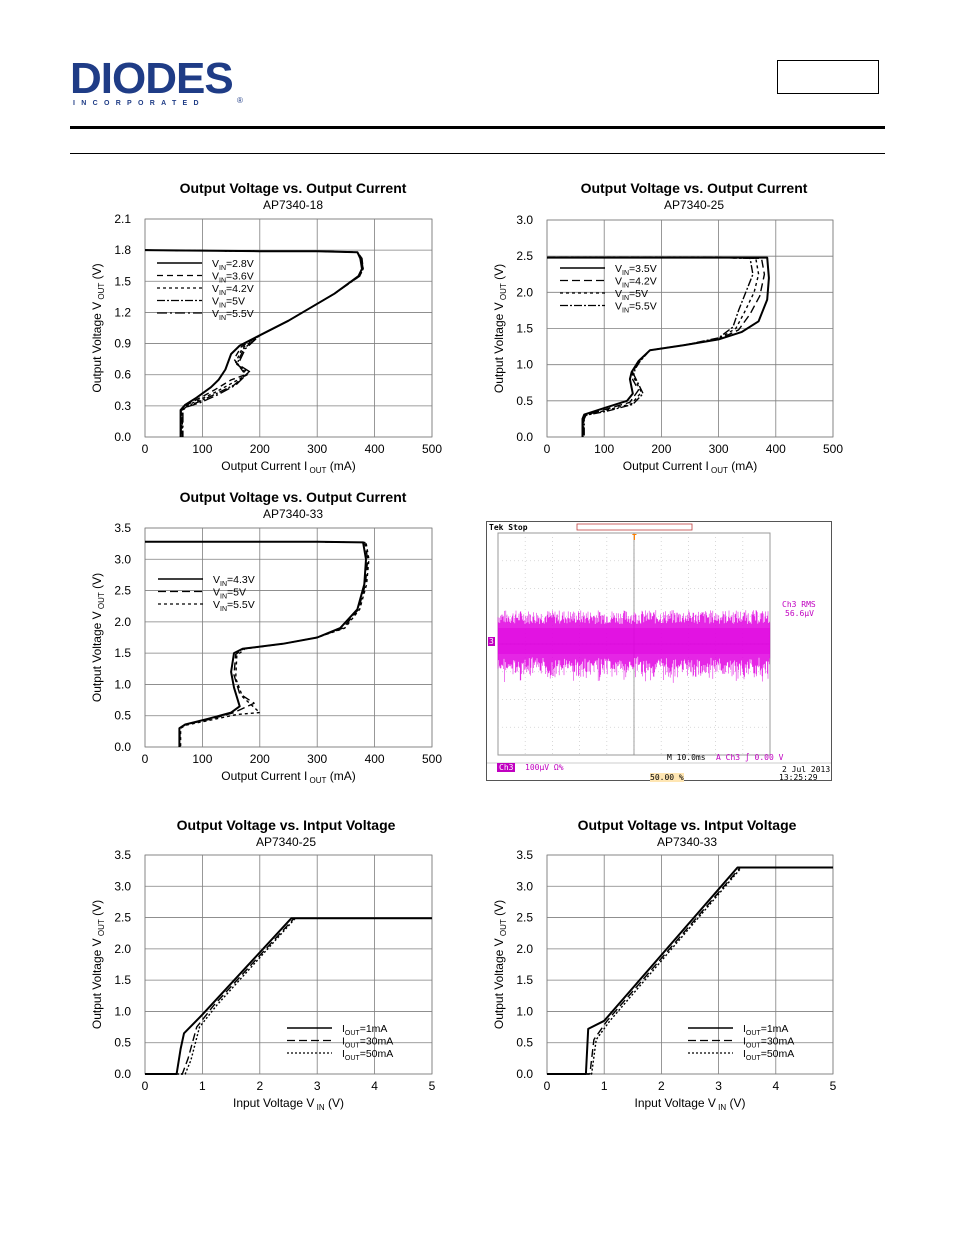 Image resolution: width=954 pixels, height=1235 pixels. Describe the element at coordinates (491, 641) in the screenshot. I see `scope-channel-marker: 3` at that location.